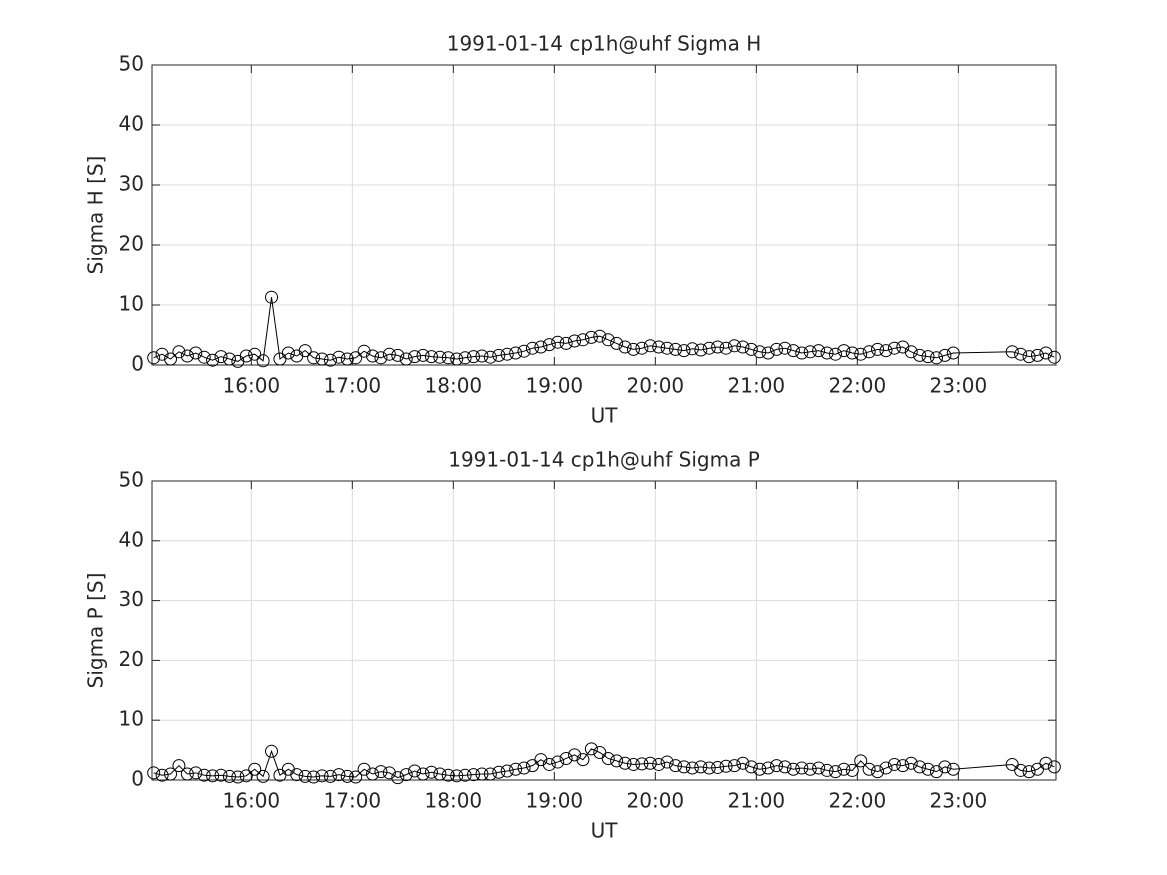  What do you see at coordinates (757, 386) in the screenshot?
I see `x-tick-label: 21:00` at bounding box center [757, 386].